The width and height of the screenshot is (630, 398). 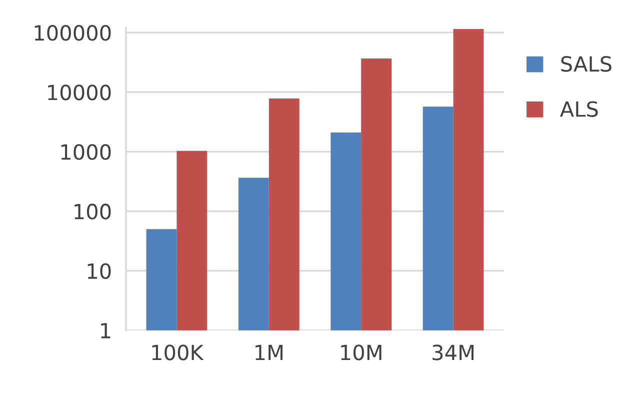 What do you see at coordinates (72, 33) in the screenshot?
I see `y-tick-label: 100000` at bounding box center [72, 33].